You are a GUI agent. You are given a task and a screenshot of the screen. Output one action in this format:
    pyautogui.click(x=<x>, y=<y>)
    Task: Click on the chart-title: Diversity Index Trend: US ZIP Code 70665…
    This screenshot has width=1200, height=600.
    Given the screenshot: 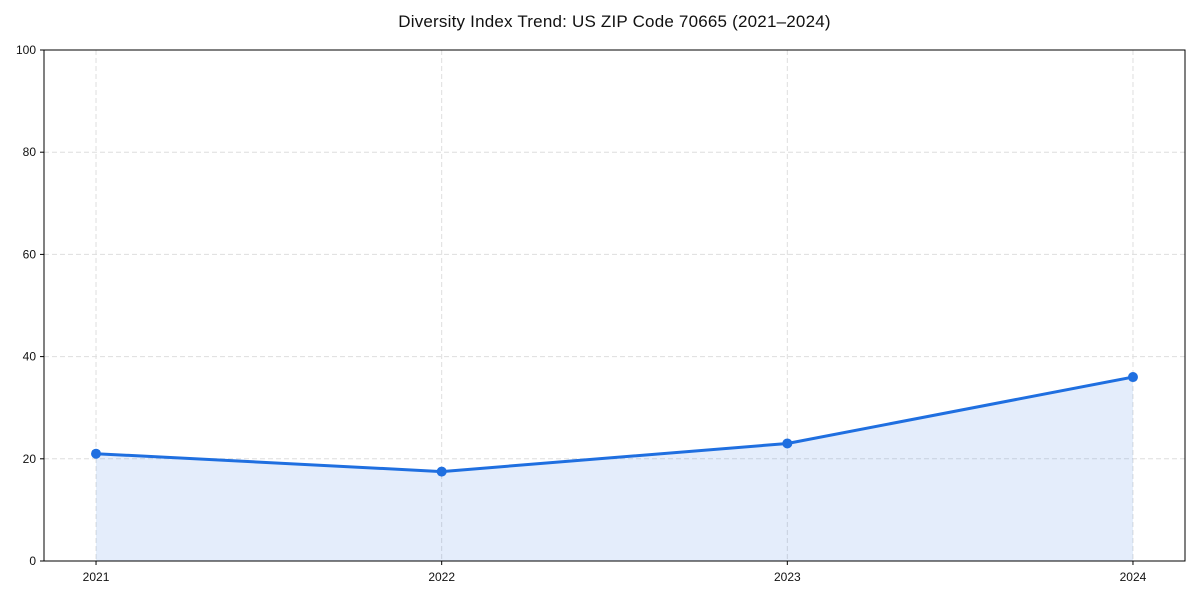 What is the action you would take?
    pyautogui.click(x=614, y=21)
    